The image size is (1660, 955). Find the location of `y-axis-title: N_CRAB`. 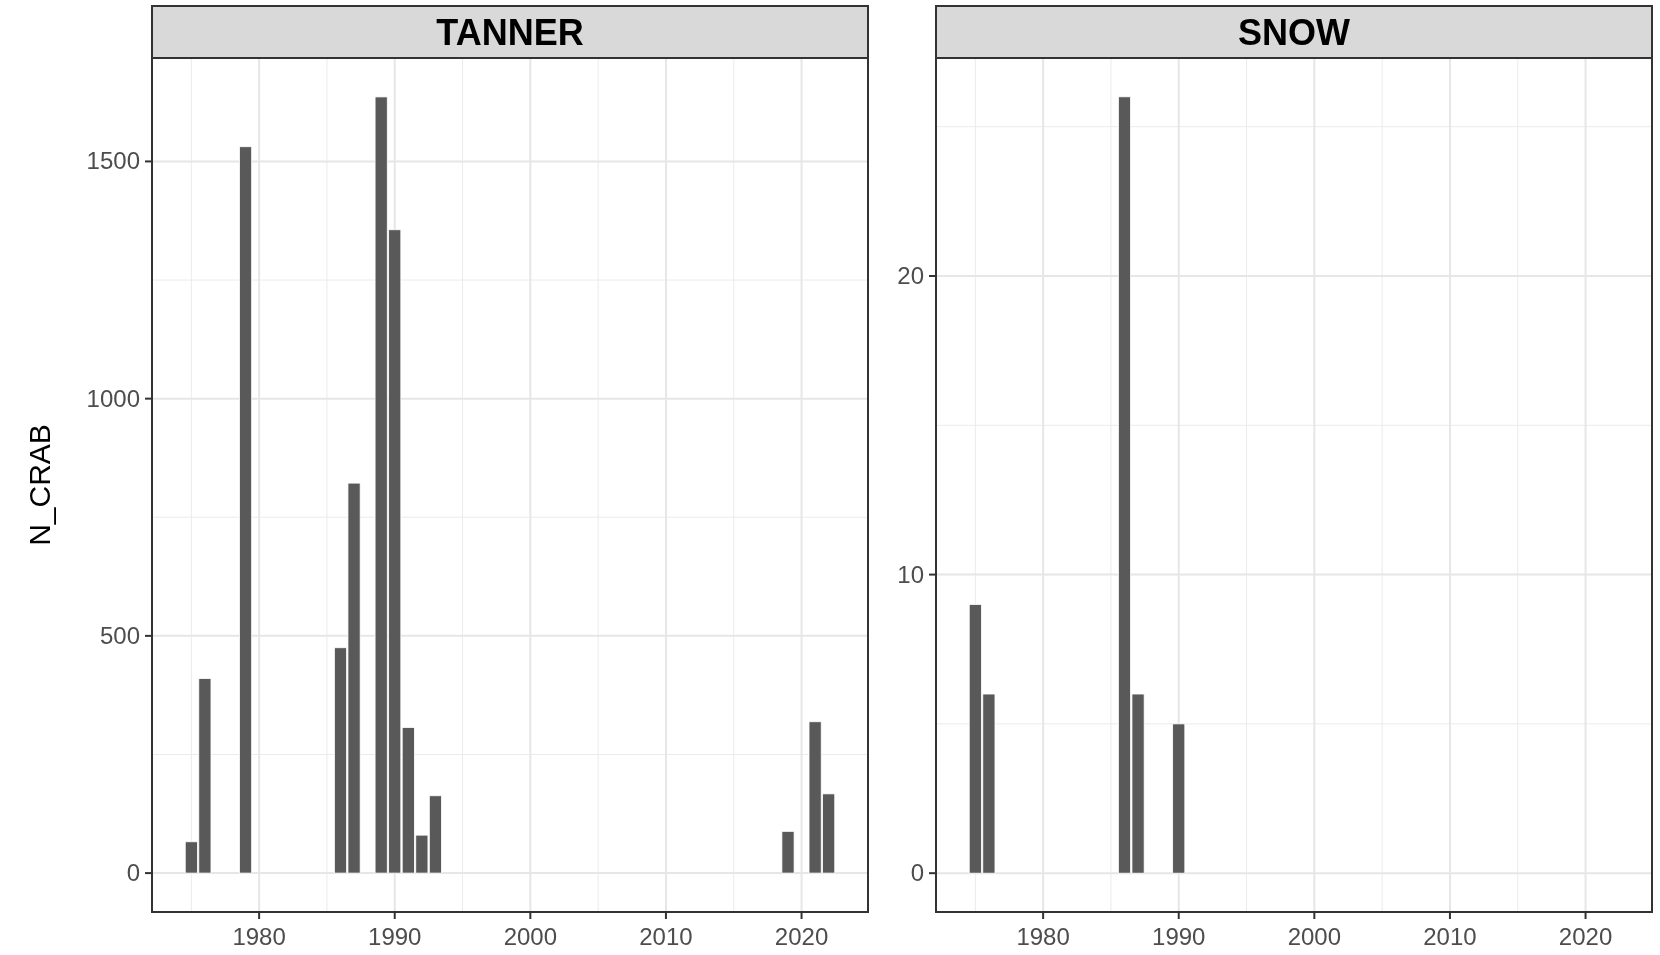

y-axis-title: N_CRAB is located at coordinates (39, 485).